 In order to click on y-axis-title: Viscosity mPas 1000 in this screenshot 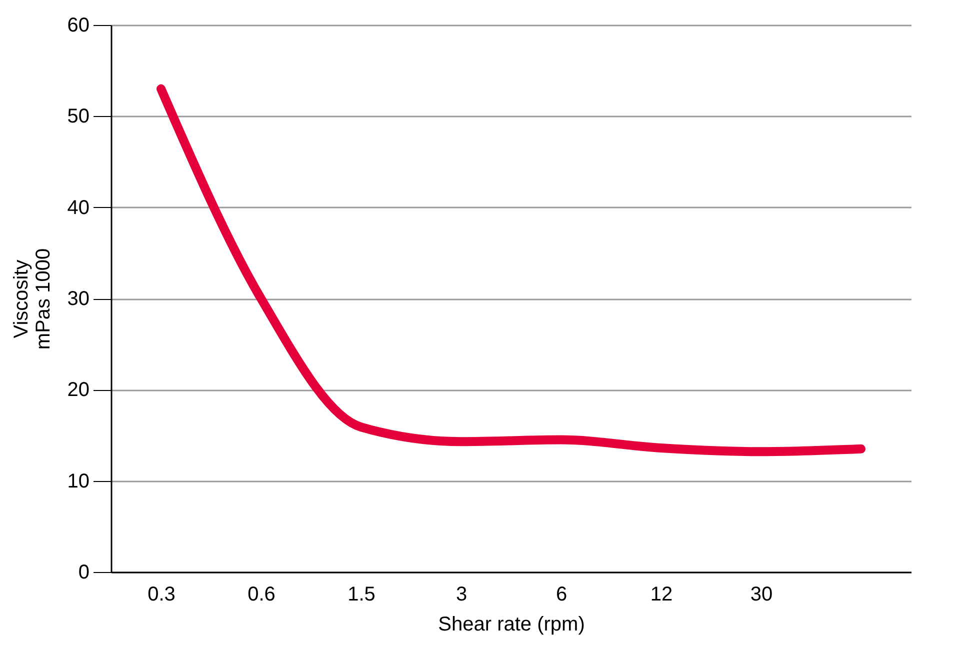, I will do `click(32, 299)`.